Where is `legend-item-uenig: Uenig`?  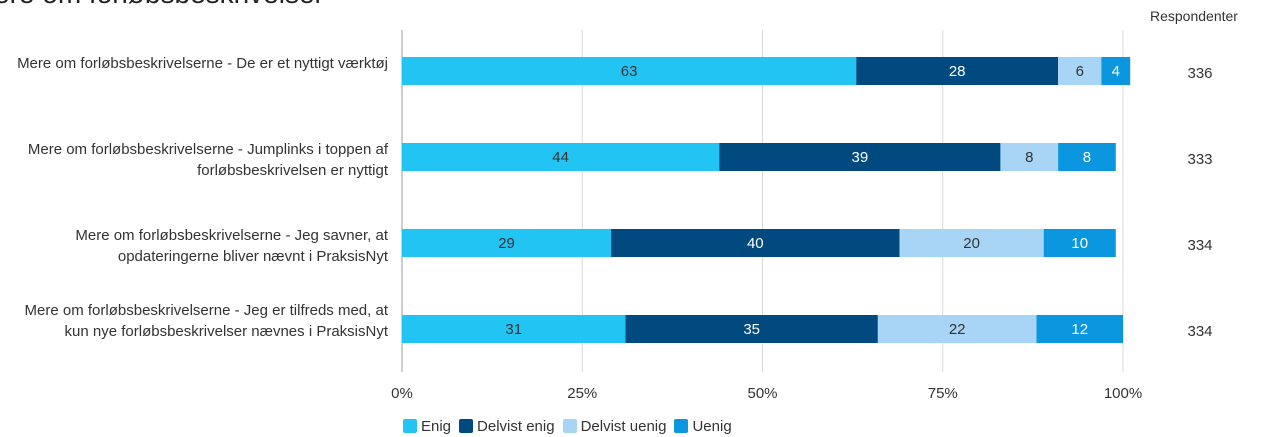
legend-item-uenig: Uenig is located at coordinates (703, 426).